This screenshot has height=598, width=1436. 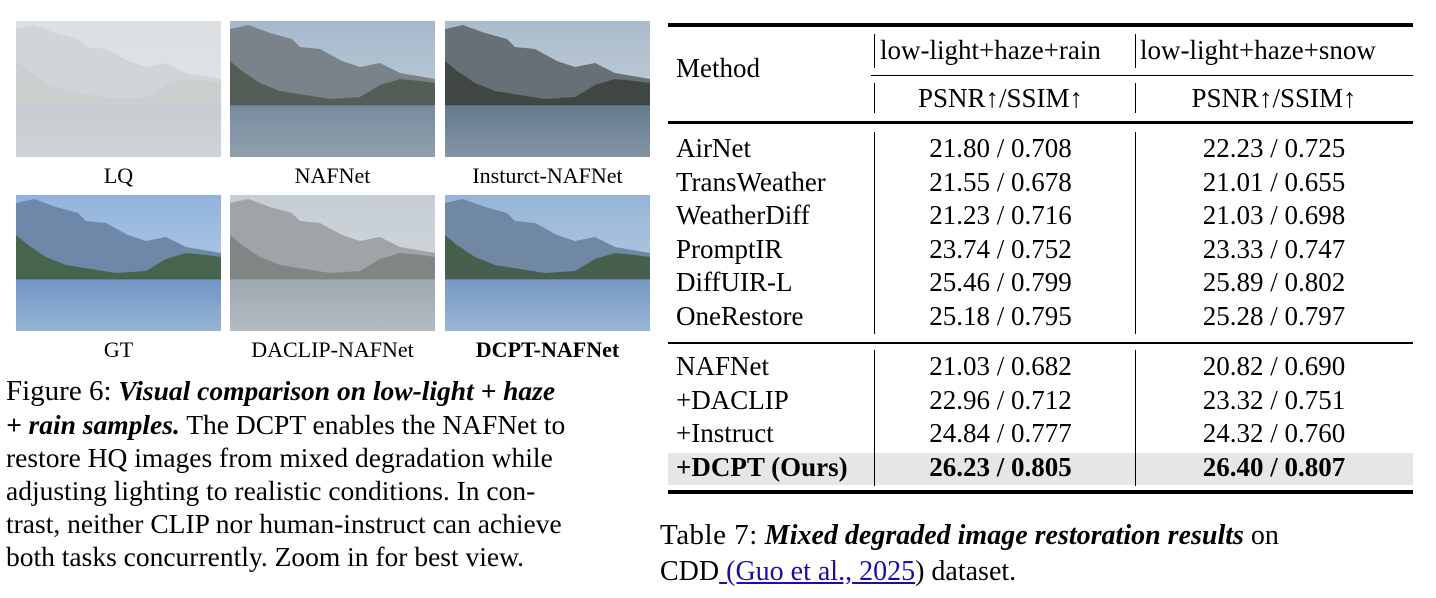 What do you see at coordinates (1004, 535) in the screenshot?
I see `table-caption-emphasis: Mixed degraded image restoration results` at bounding box center [1004, 535].